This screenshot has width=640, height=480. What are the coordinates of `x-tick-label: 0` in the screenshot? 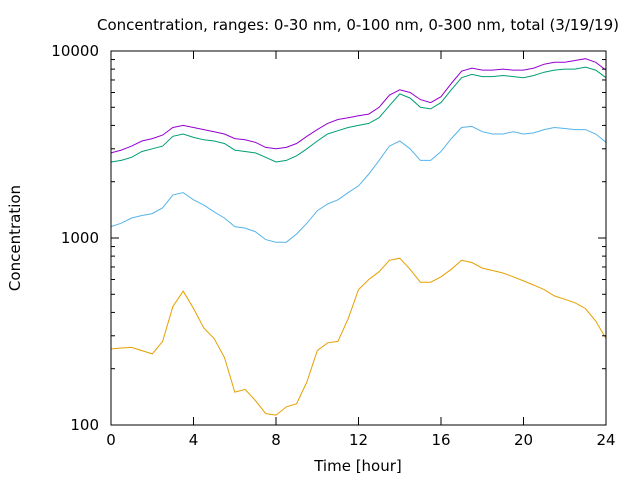 It's located at (111, 440).